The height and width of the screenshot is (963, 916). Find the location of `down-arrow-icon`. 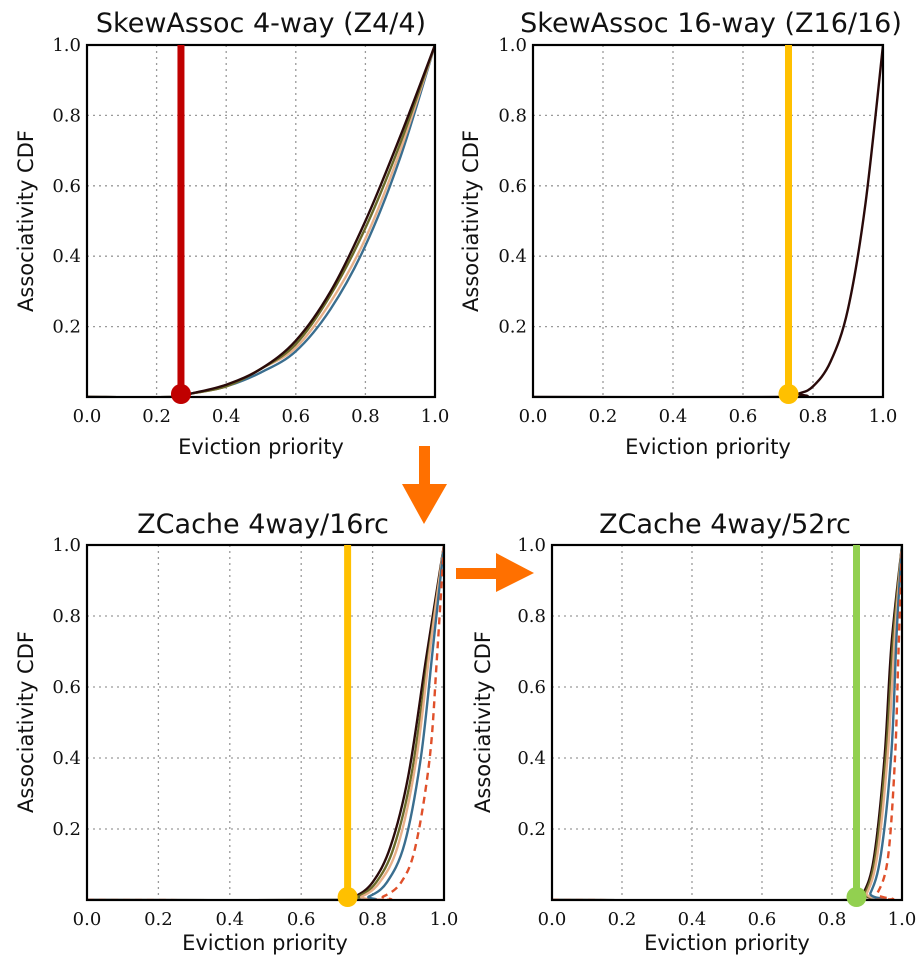

down-arrow-icon is located at coordinates (424, 485).